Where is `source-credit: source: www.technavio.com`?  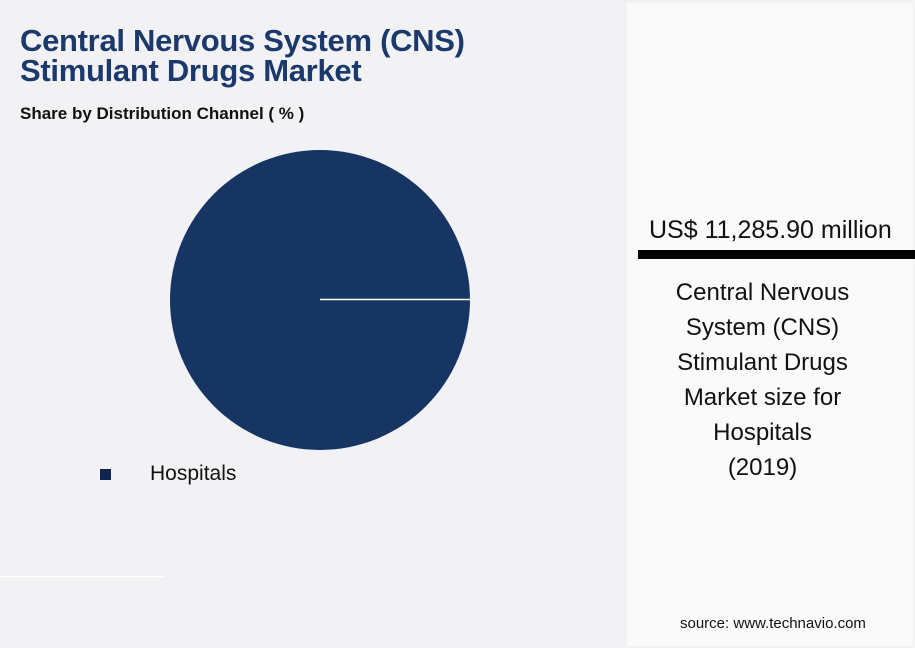
source-credit: source: www.technavio.com is located at coordinates (773, 623).